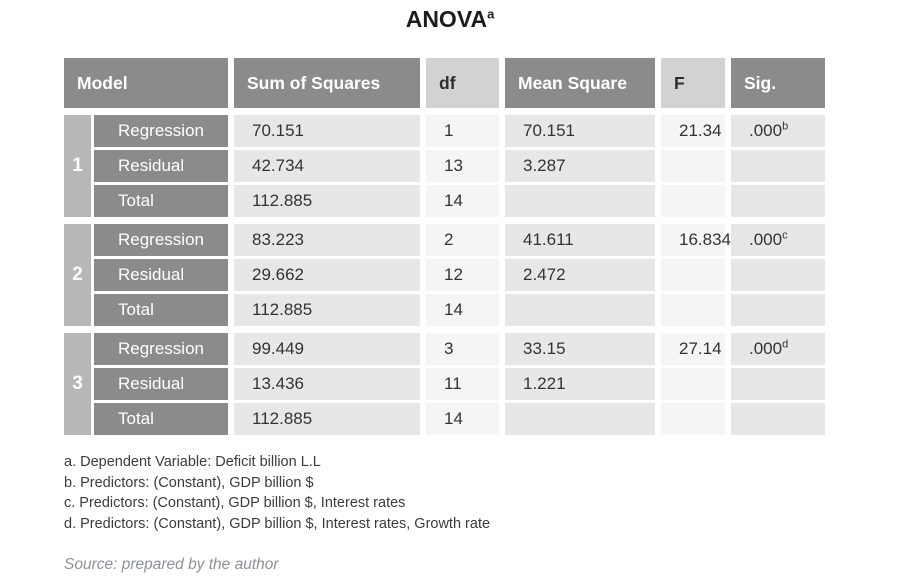 The image size is (900, 587). I want to click on table-title-text: ANOVA, so click(446, 19).